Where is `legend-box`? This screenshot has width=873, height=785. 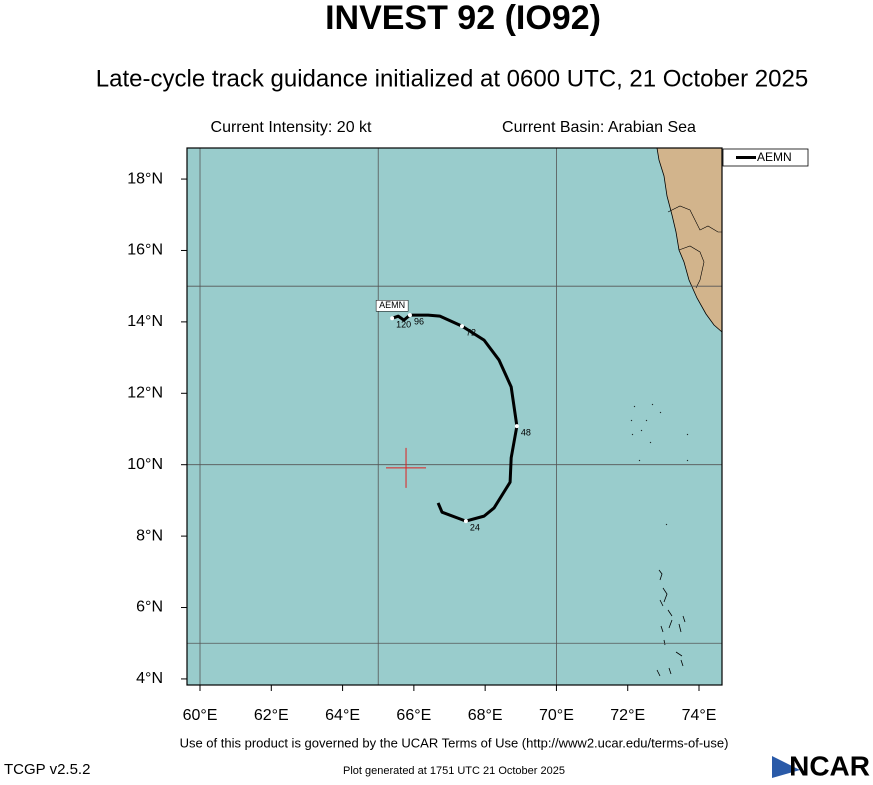
legend-box is located at coordinates (765, 157).